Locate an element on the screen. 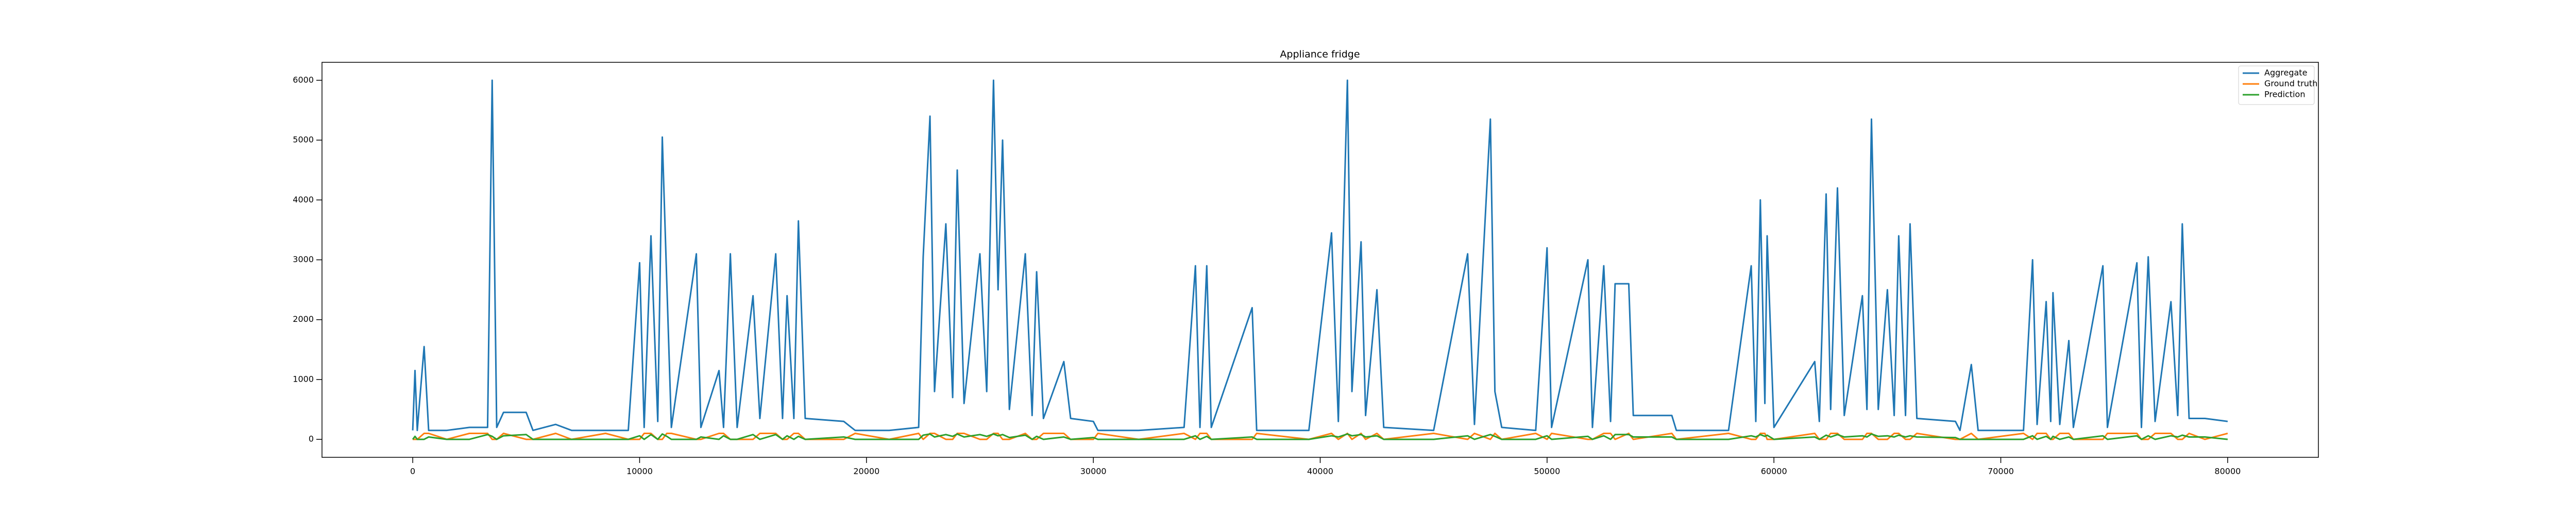 This screenshot has height=515, width=2576. x-tick-label: 30000 is located at coordinates (1093, 471).